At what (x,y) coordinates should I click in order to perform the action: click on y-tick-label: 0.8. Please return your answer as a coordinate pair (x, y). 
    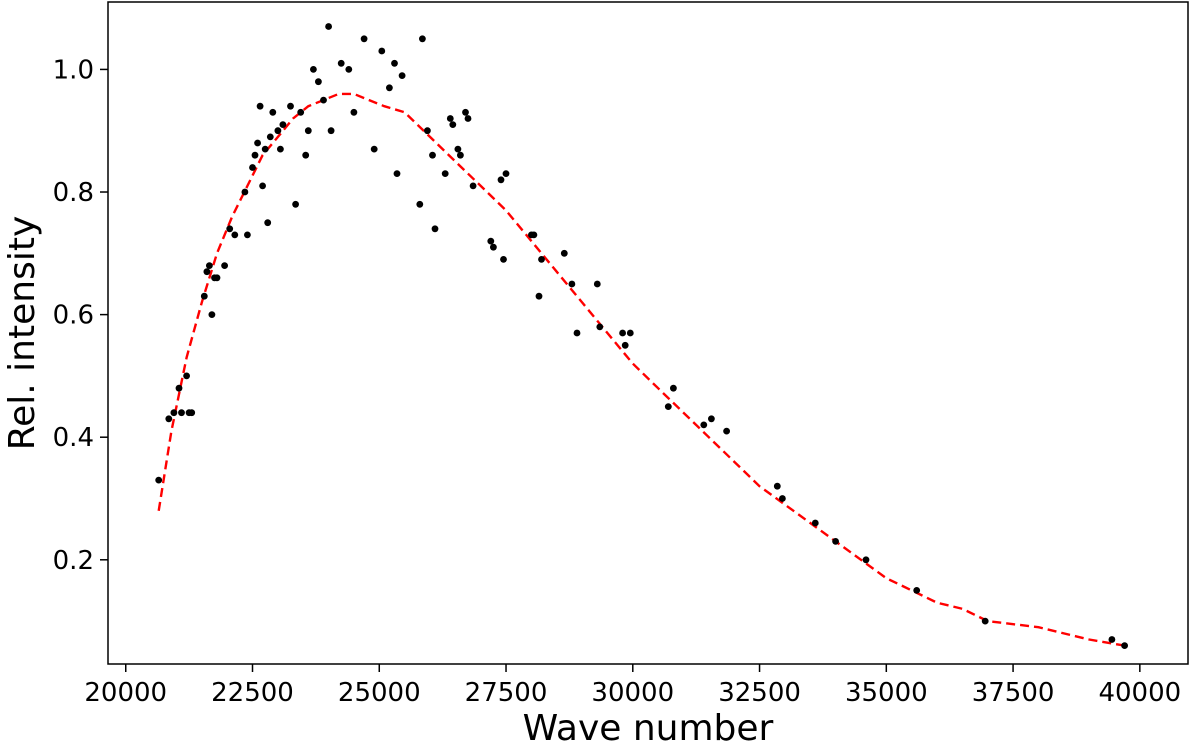
    Looking at the image, I should click on (73, 193).